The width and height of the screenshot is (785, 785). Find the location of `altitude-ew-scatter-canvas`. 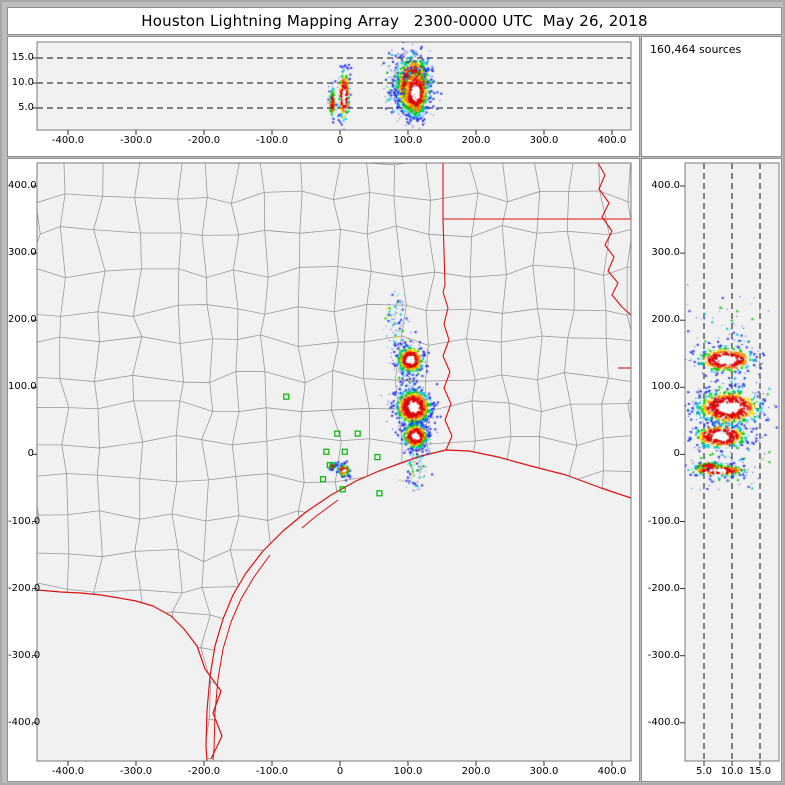

altitude-ew-scatter-canvas is located at coordinates (323, 96).